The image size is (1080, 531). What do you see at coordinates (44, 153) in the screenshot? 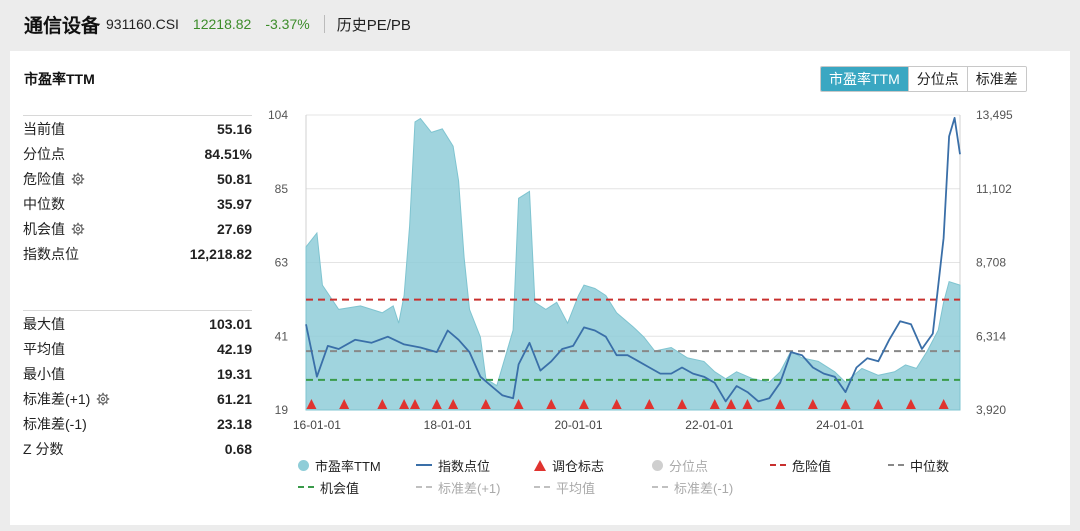
I see `stat-label: 分位点` at bounding box center [44, 153].